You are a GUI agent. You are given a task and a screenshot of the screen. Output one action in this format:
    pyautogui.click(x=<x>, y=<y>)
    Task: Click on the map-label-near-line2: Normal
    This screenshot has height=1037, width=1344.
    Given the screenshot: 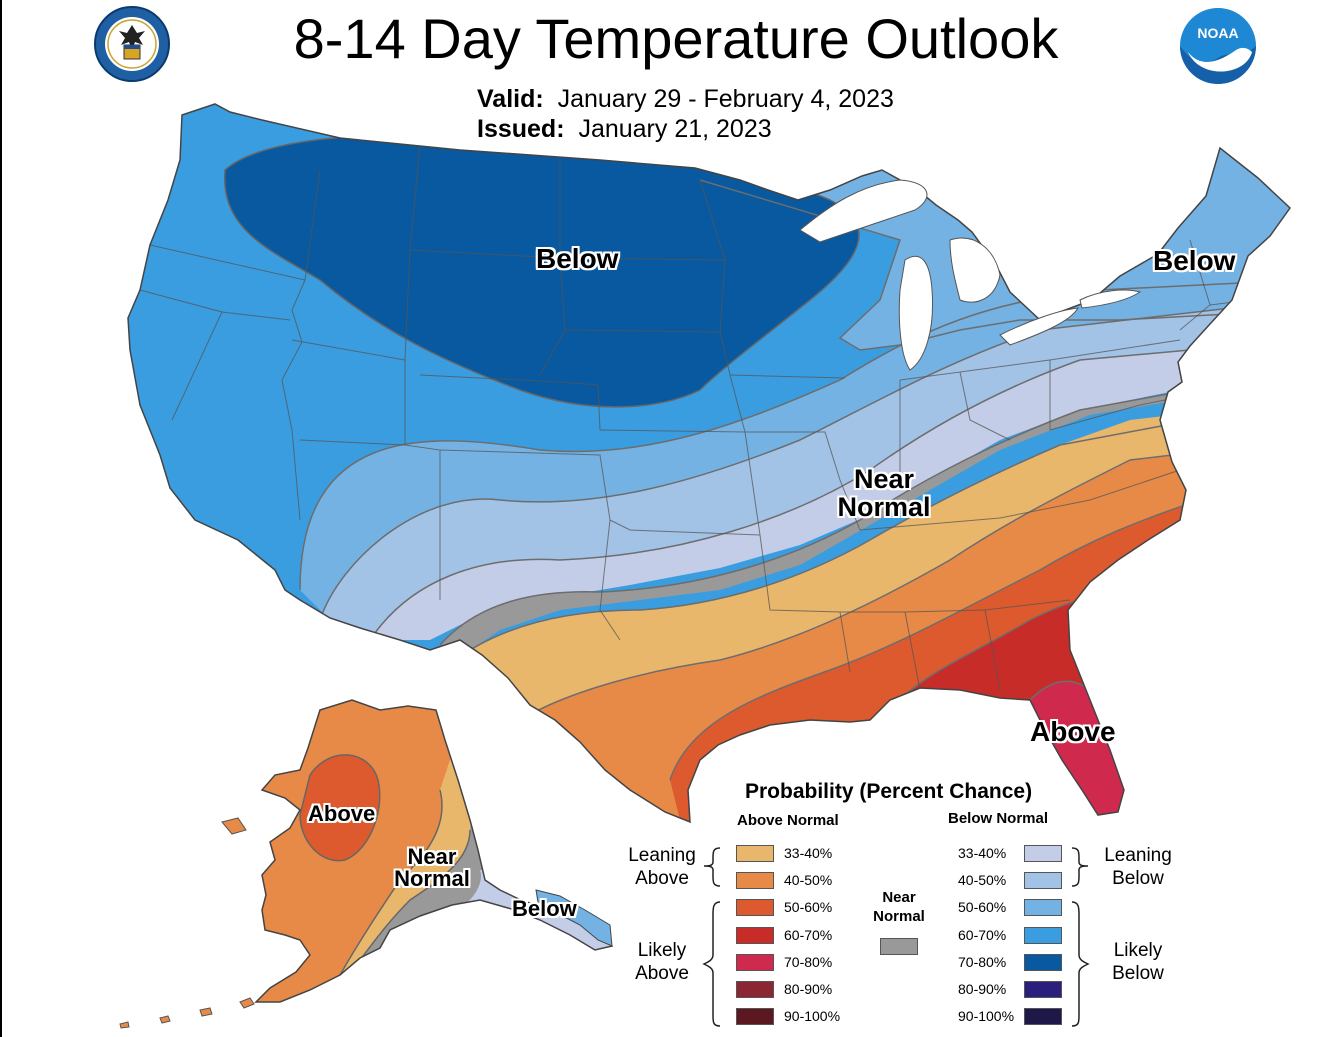 What is the action you would take?
    pyautogui.click(x=884, y=506)
    